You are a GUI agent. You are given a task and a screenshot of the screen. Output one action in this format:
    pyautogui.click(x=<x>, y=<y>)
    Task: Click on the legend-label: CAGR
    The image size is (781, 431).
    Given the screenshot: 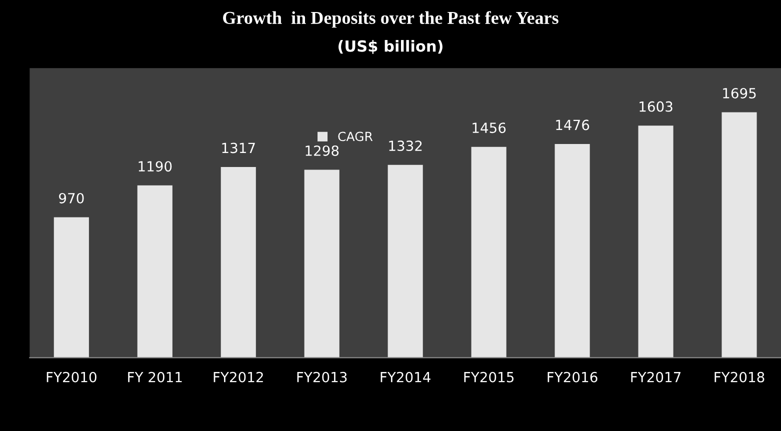 What is the action you would take?
    pyautogui.click(x=355, y=137)
    